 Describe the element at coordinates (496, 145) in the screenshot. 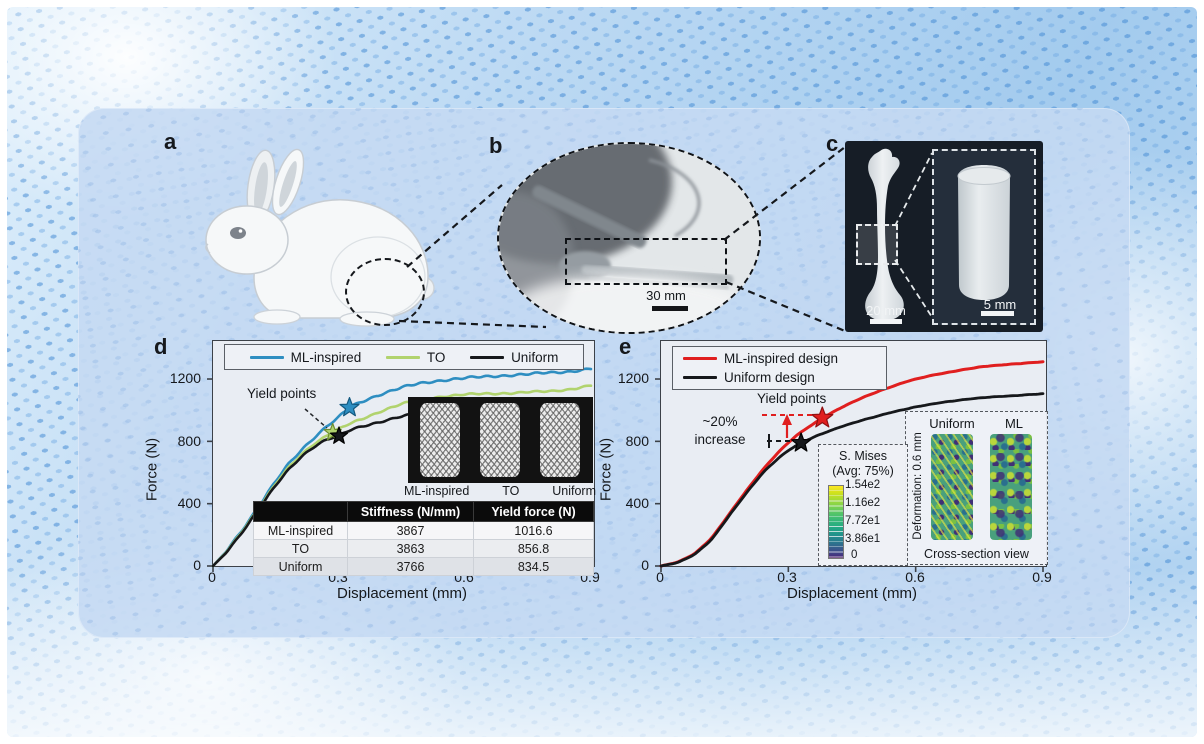

I see `panel-b-label: b` at that location.